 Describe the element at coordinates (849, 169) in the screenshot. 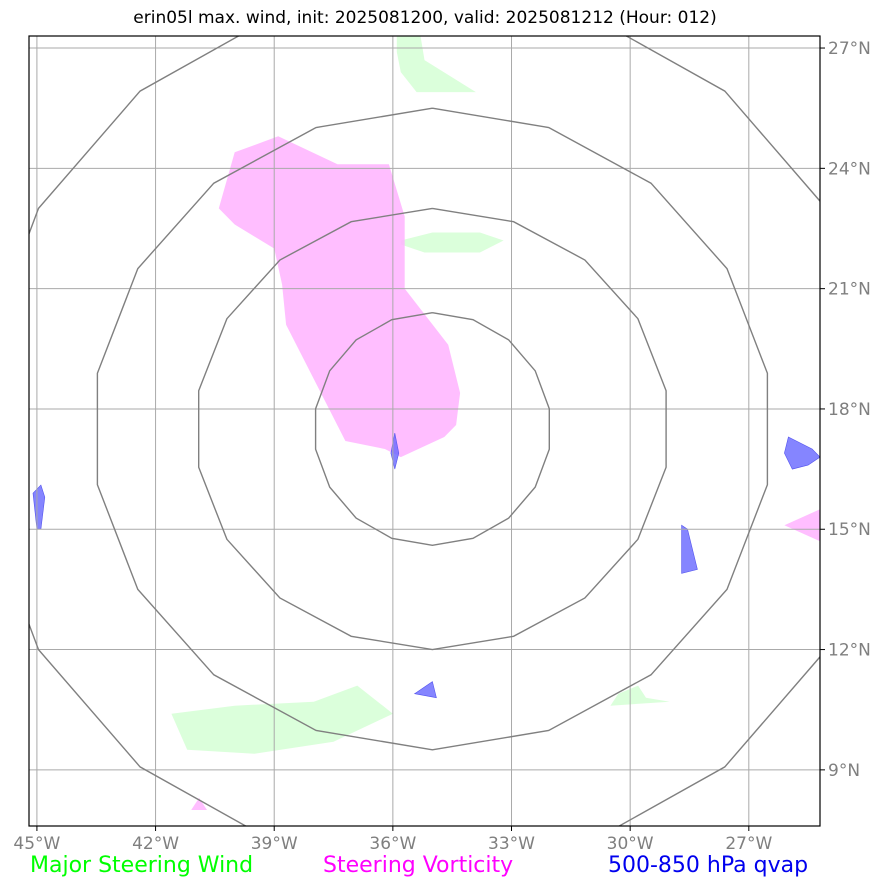

I see `y-tick-label: 24°N` at that location.